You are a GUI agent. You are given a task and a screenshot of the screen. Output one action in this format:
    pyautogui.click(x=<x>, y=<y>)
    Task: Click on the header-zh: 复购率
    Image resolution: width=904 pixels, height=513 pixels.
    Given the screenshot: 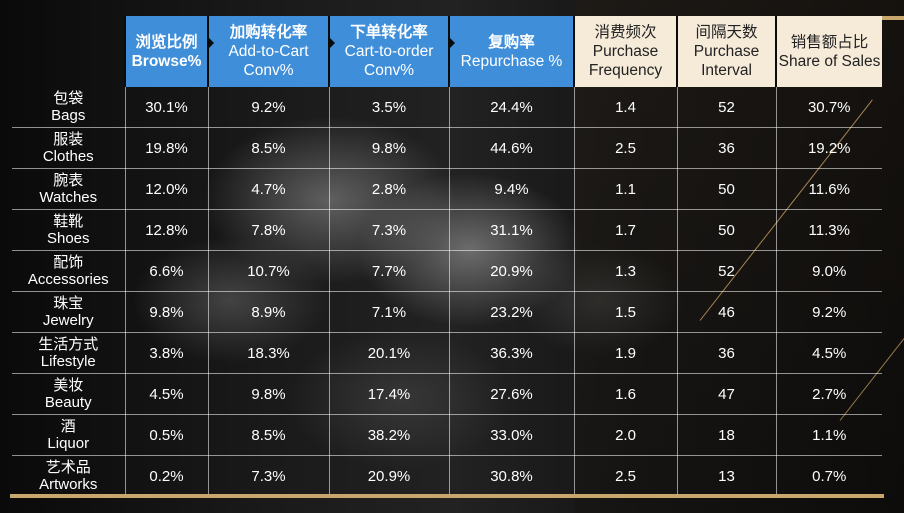 What is the action you would take?
    pyautogui.click(x=511, y=42)
    